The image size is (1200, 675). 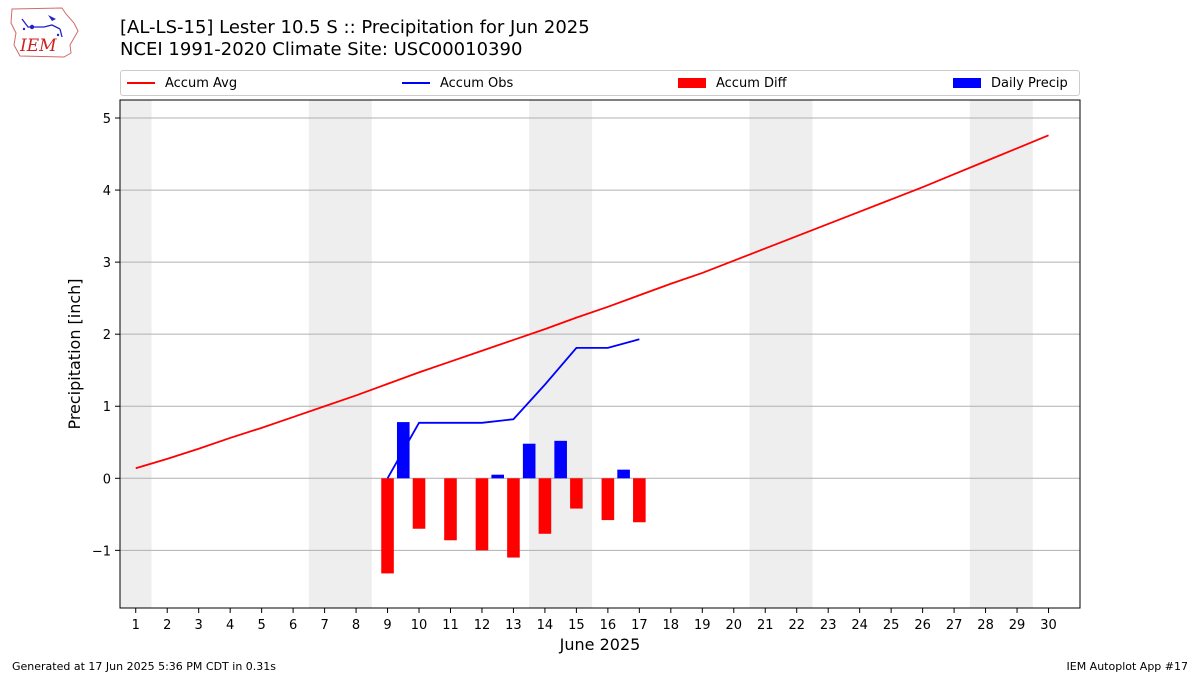 I want to click on legend-label: Accum Avg, so click(x=201, y=83).